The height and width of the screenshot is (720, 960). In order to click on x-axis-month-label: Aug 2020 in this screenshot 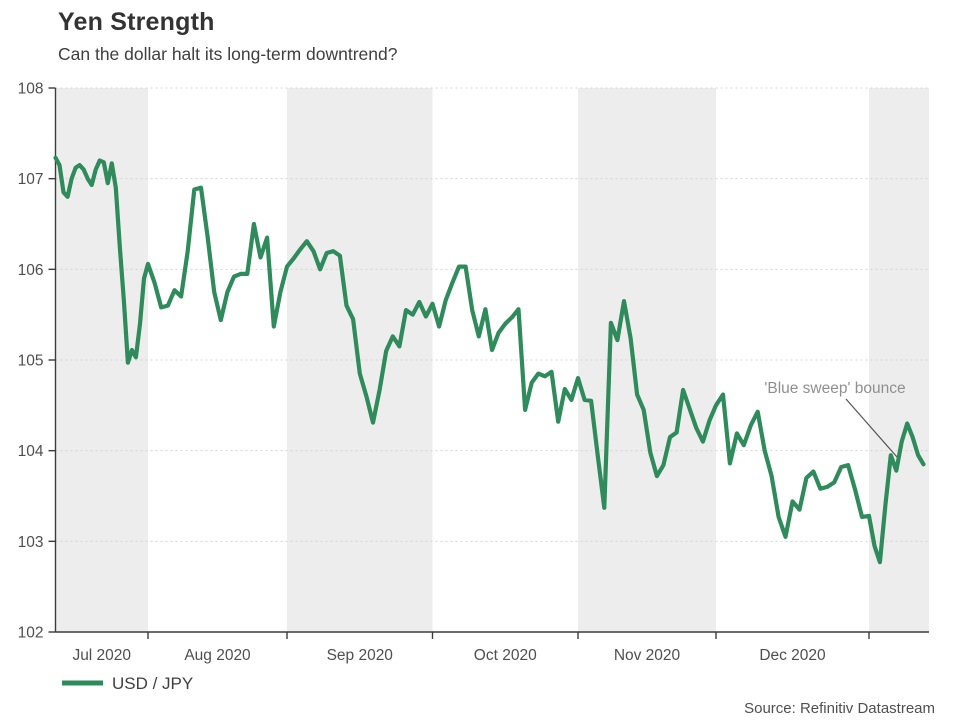, I will do `click(217, 655)`.